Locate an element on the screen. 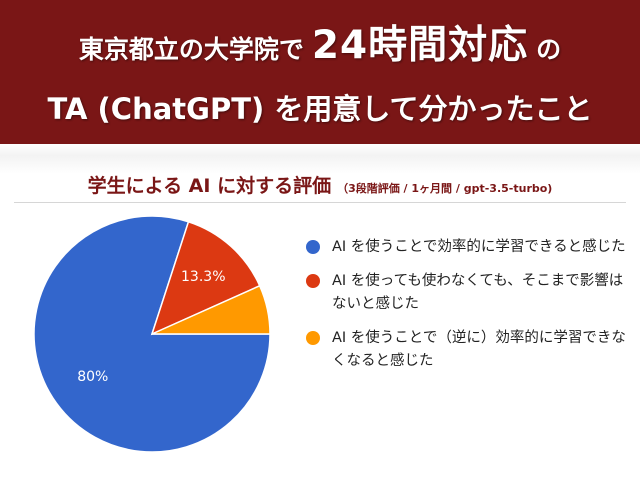 The width and height of the screenshot is (640, 480). legend-item-2: AI を使っても使わなくても、そこまで影響はないと感じた is located at coordinates (466, 293).